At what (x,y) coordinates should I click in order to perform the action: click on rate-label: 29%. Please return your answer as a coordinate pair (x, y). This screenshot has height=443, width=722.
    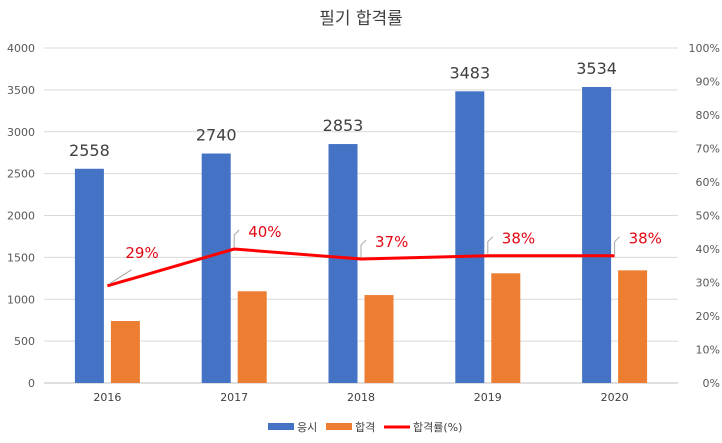
    Looking at the image, I should click on (141, 253).